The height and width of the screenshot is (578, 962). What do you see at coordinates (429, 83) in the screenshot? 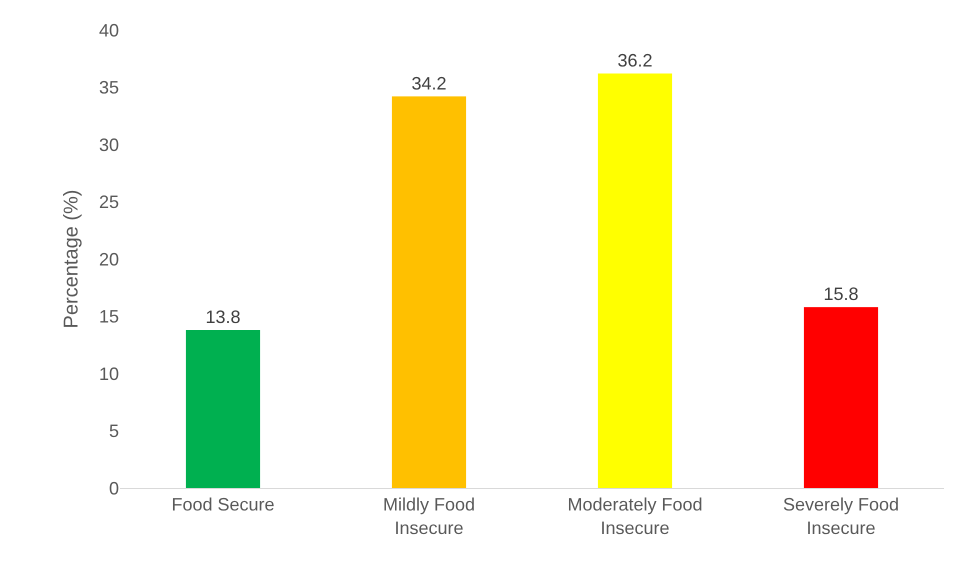
I see `data-label: 34.2` at bounding box center [429, 83].